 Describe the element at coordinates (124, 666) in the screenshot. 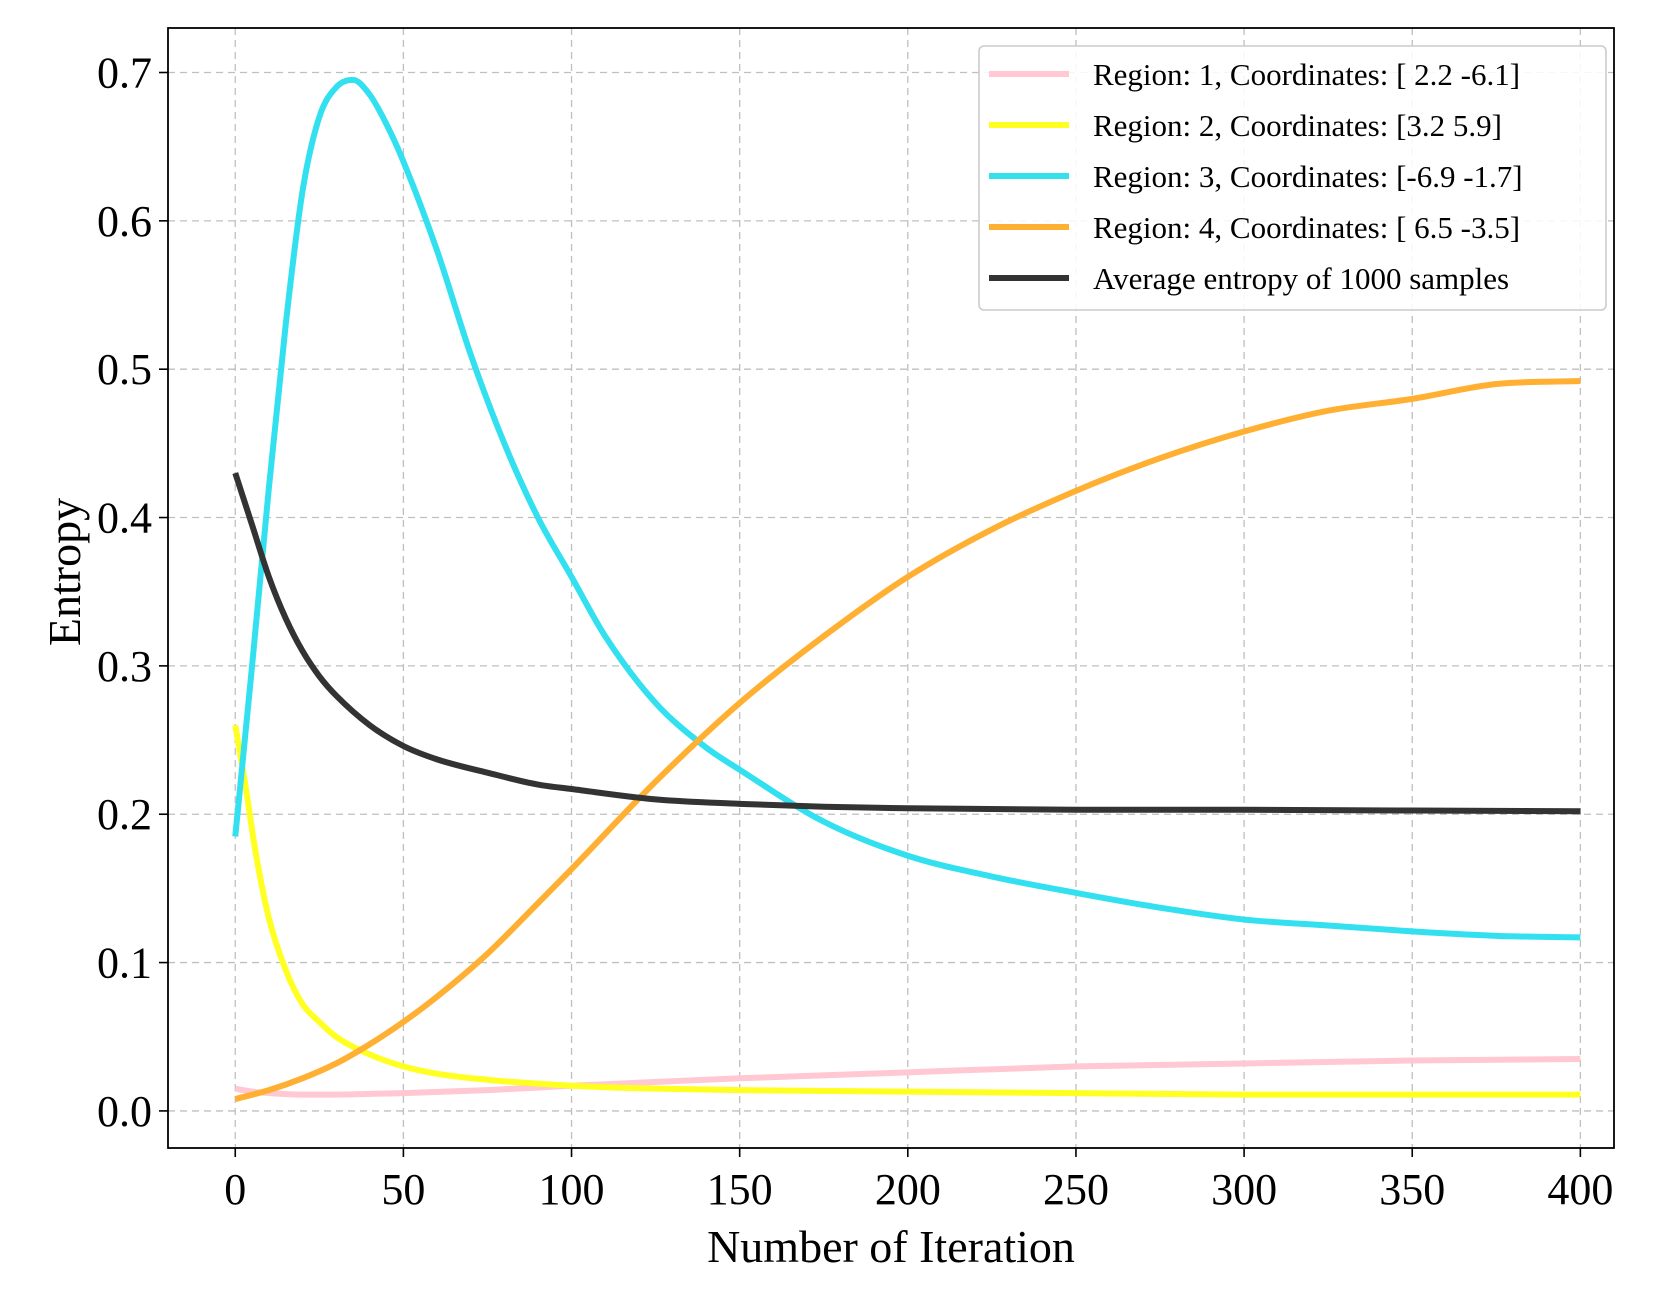

I see `y-tick-label: 0.3` at that location.